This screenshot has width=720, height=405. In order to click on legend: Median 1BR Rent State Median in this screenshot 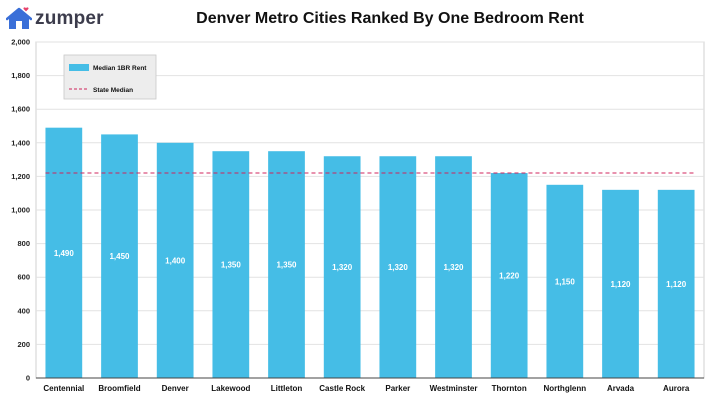, I will do `click(110, 77)`.